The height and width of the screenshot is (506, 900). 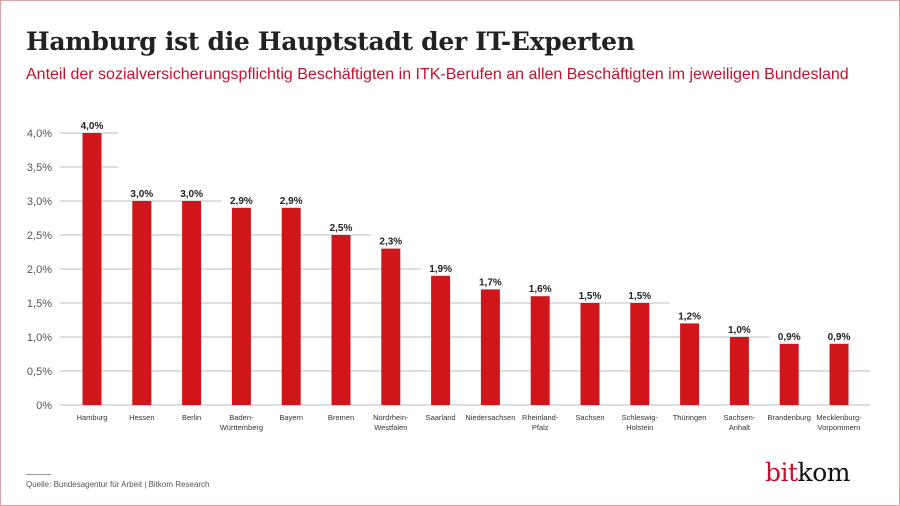 What do you see at coordinates (39, 202) in the screenshot?
I see `y-tick-label: 3,0%` at bounding box center [39, 202].